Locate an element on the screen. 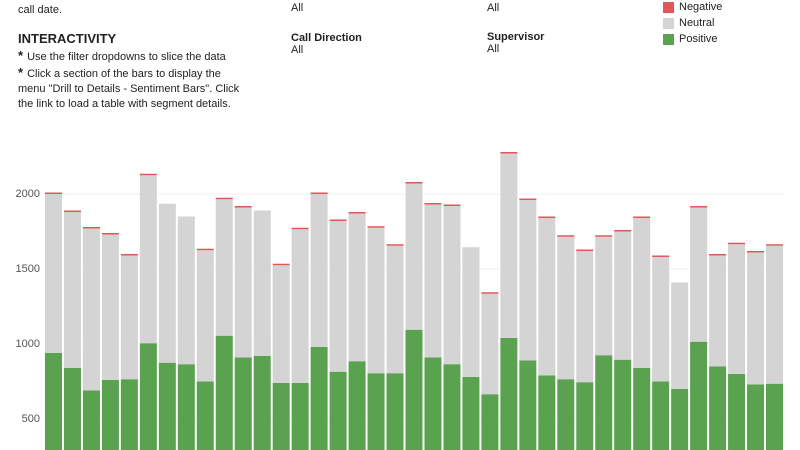 The width and height of the screenshot is (800, 450). legend-item: Neutral is located at coordinates (692, 23).